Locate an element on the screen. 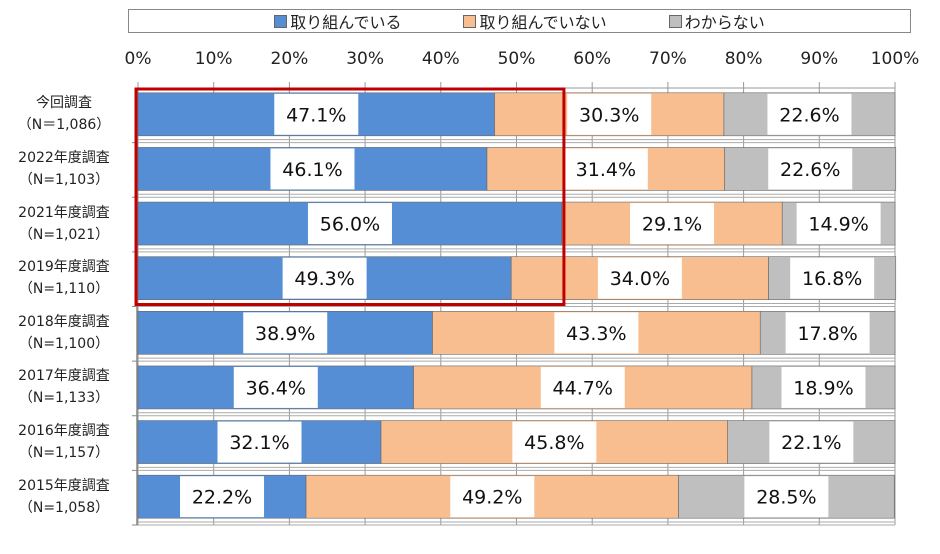 The width and height of the screenshot is (940, 554). data-label: 38.9% is located at coordinates (285, 334).